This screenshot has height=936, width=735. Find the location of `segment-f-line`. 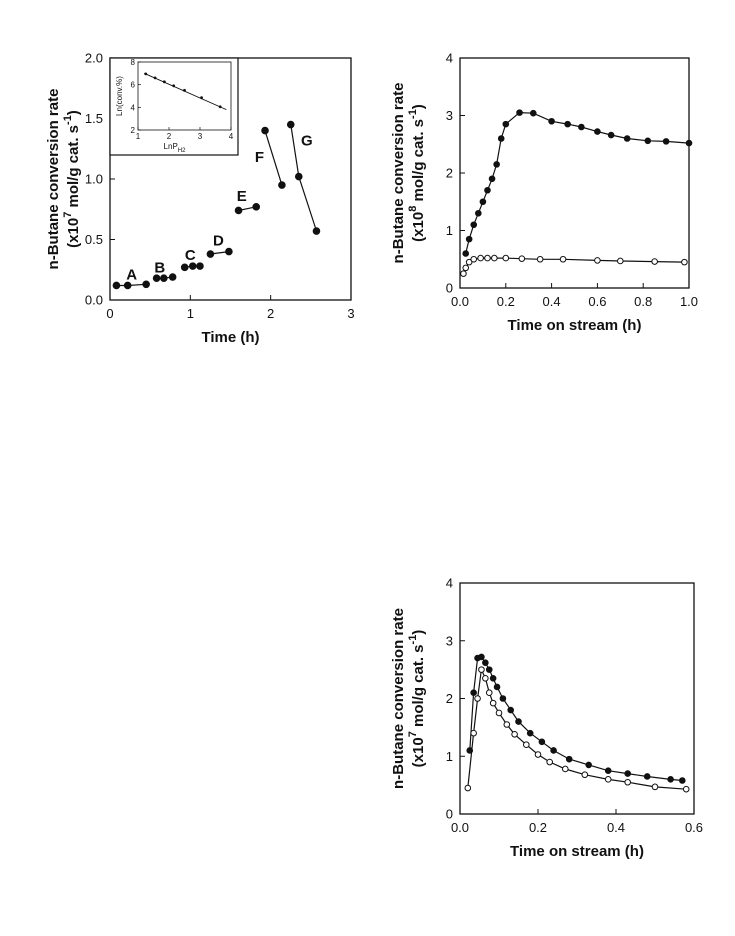

segment-f-line is located at coordinates (273, 158).